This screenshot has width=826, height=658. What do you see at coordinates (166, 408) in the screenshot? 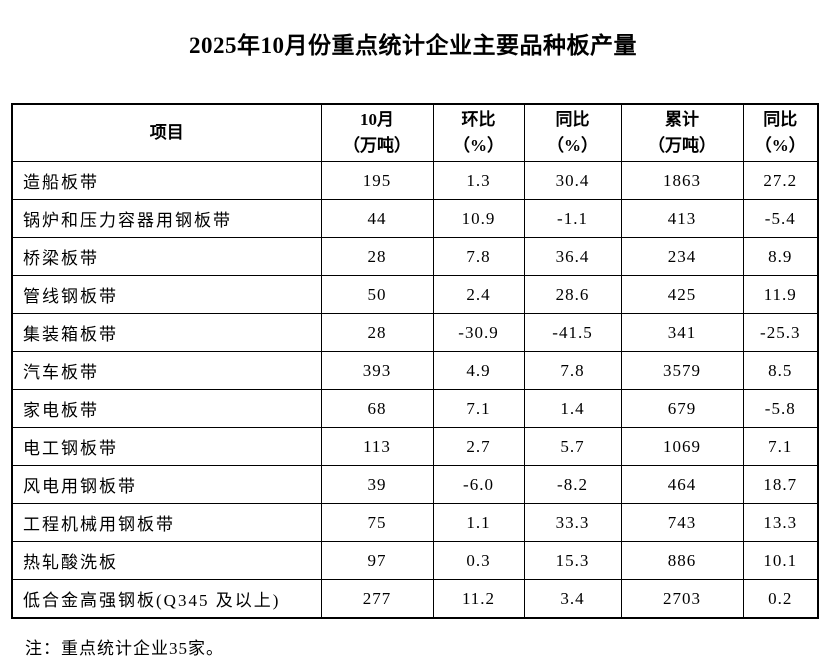
I see `item-cell: 家电板带` at bounding box center [166, 408].